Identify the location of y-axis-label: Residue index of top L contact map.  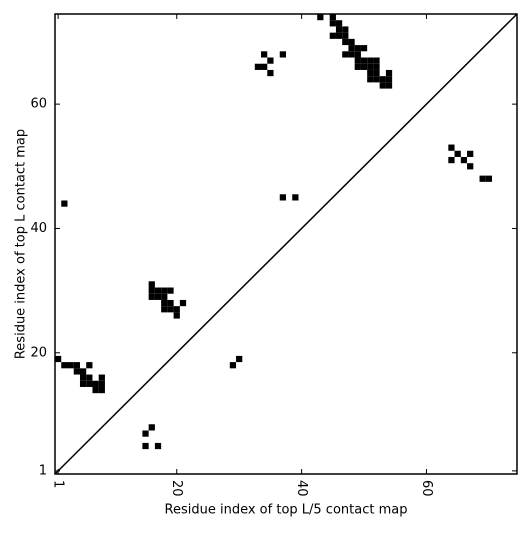
(21, 244).